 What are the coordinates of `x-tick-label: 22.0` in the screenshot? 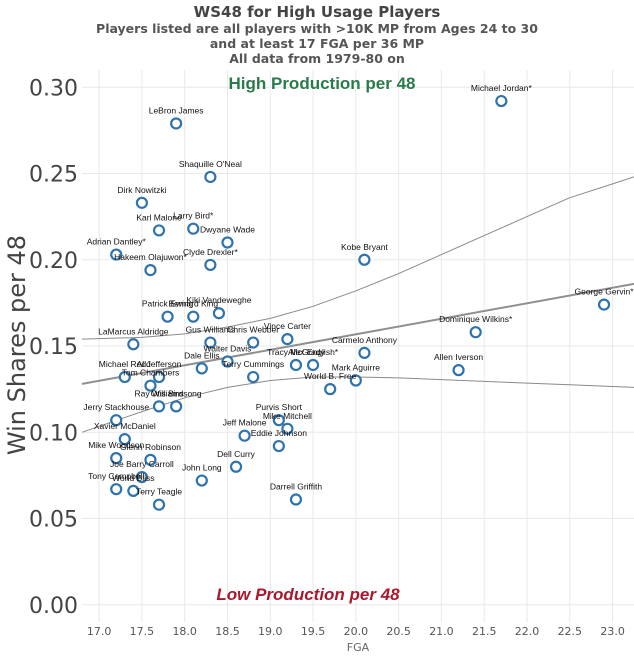 It's located at (527, 631).